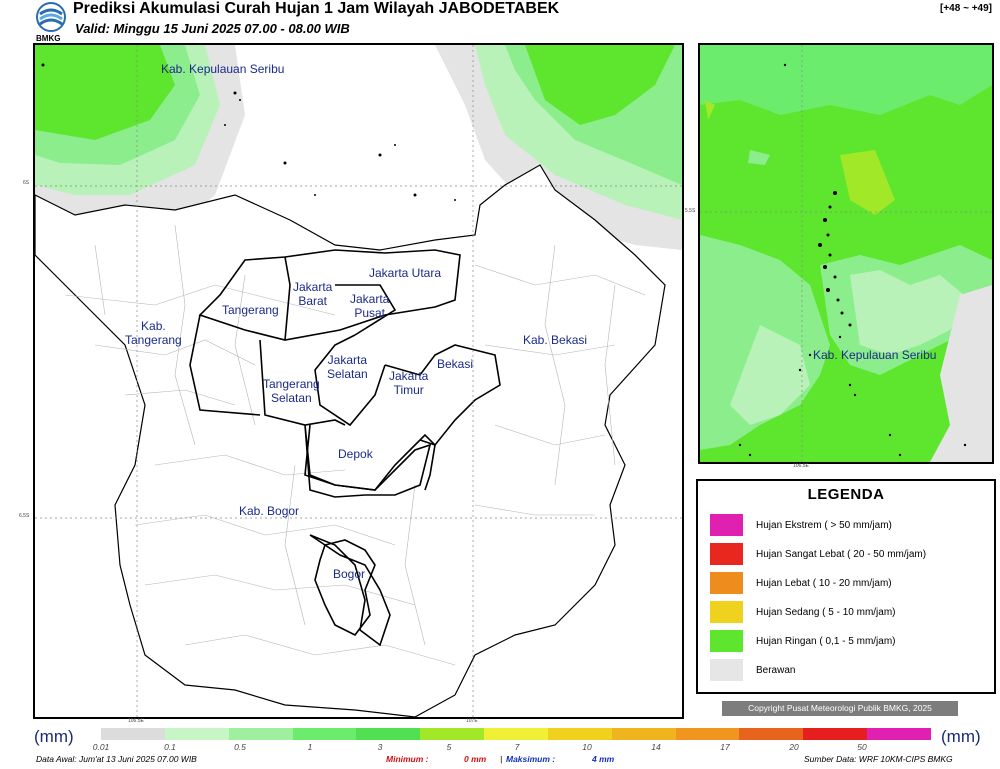 The width and height of the screenshot is (1000, 769). I want to click on colorbar-tick: 5, so click(449, 747).